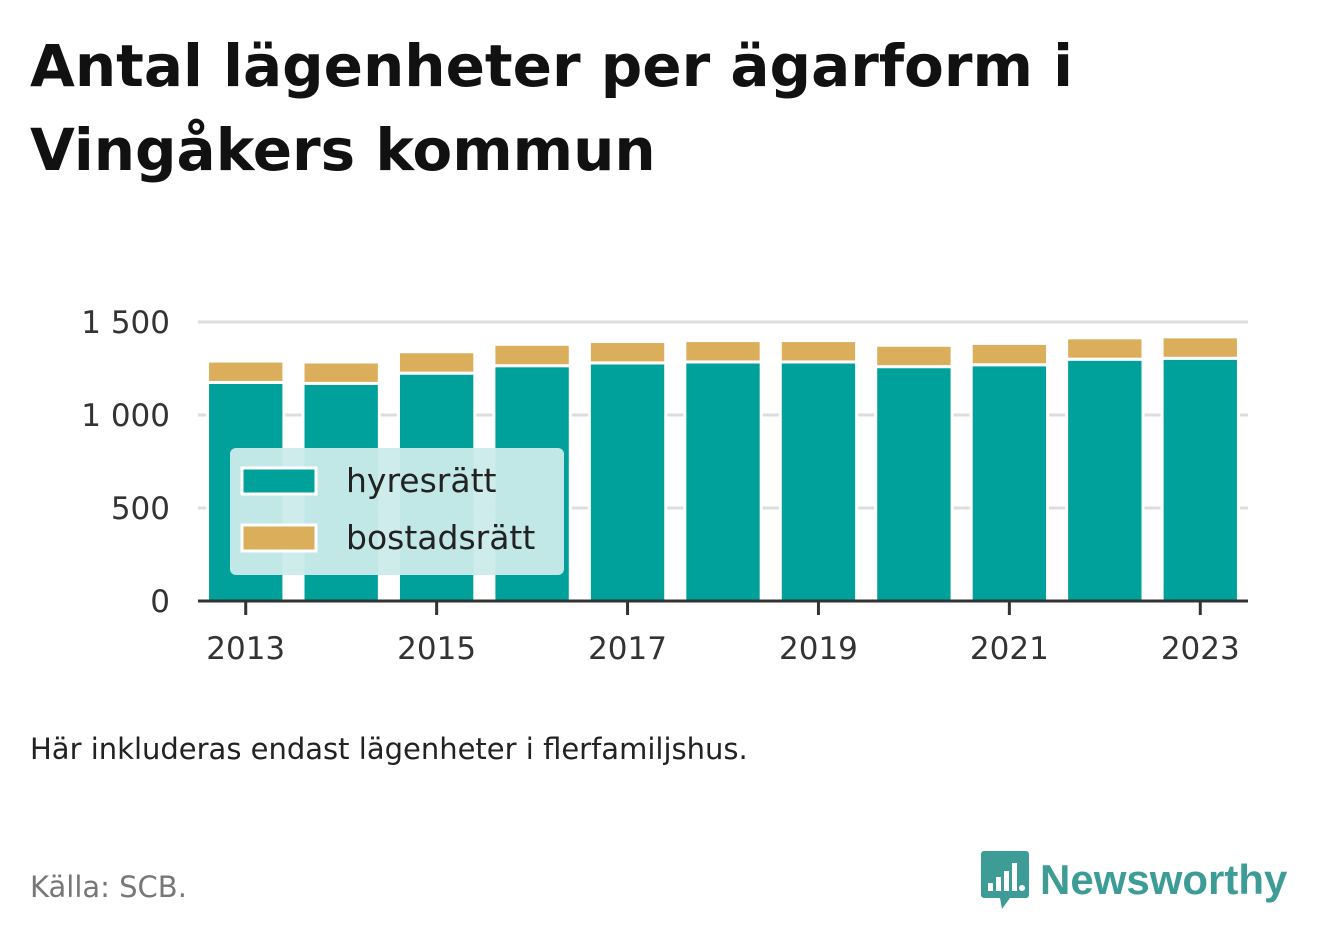 This screenshot has width=1322, height=939. Describe the element at coordinates (108, 887) in the screenshot. I see `source-text: Källa: SCB.` at that location.